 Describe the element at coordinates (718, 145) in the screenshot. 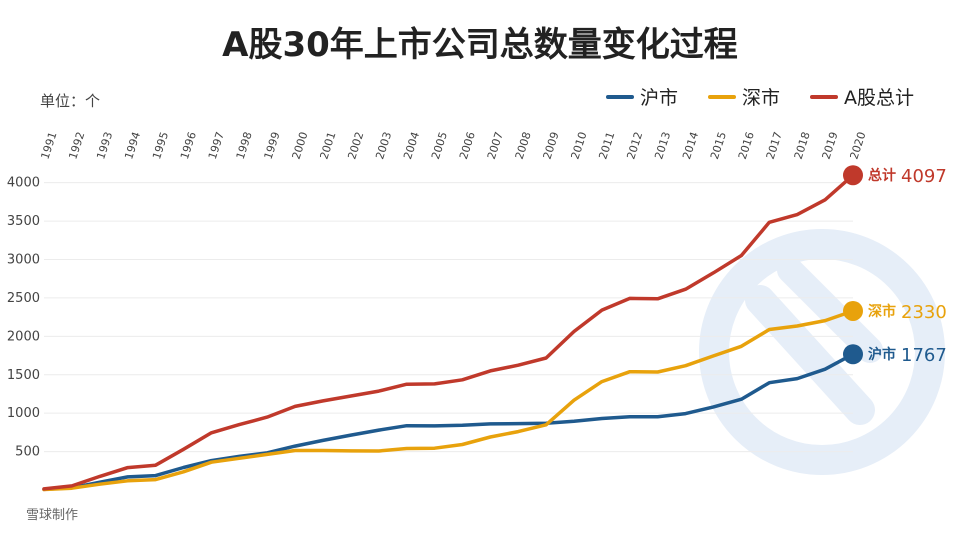

I see `x-tick-label: 2015` at that location.